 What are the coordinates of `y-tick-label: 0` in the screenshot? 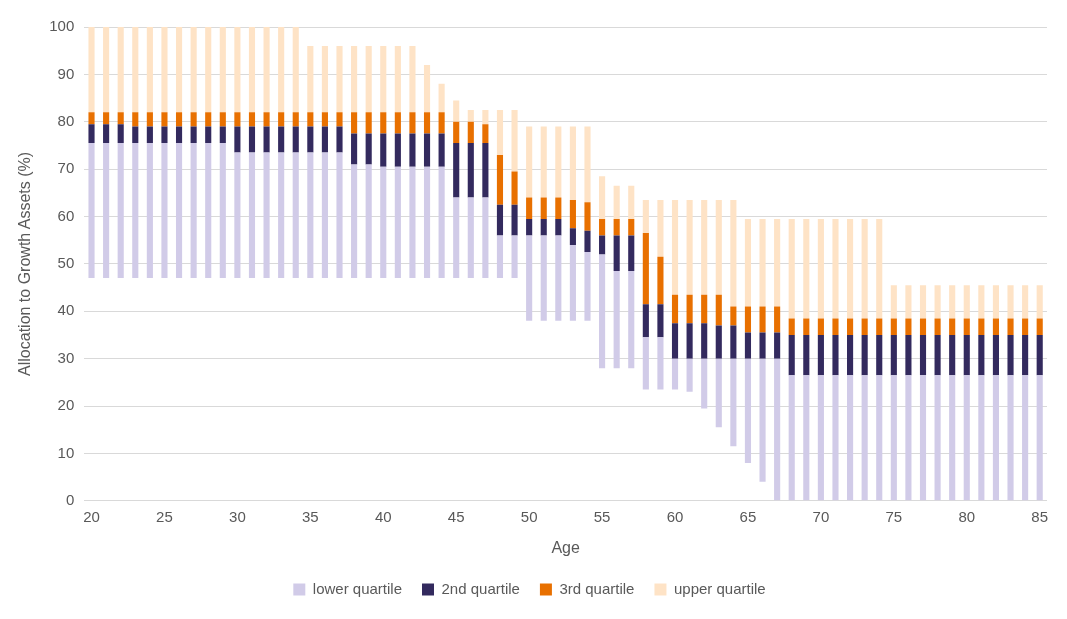 It's located at (70, 499).